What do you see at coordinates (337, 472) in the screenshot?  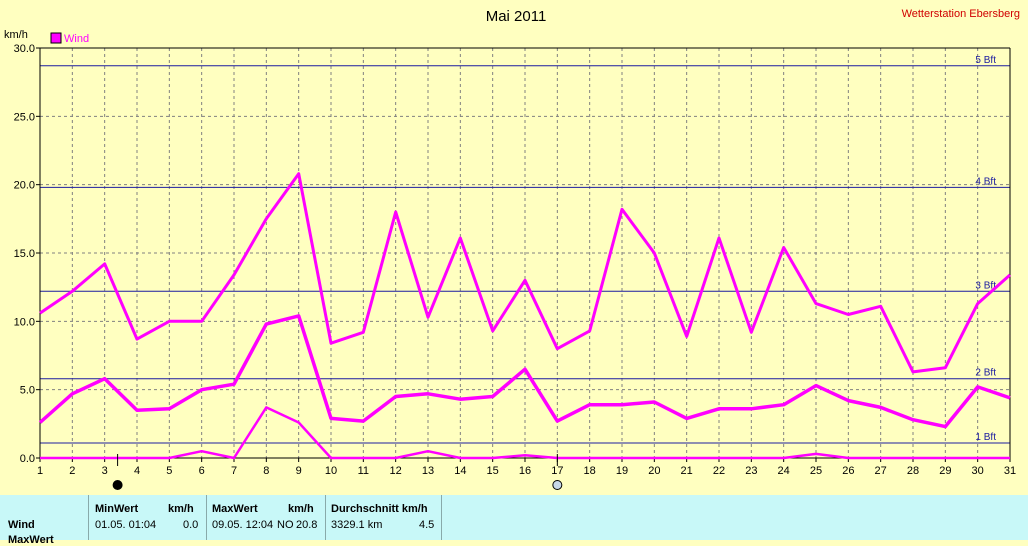 I see `moon-phases` at bounding box center [337, 472].